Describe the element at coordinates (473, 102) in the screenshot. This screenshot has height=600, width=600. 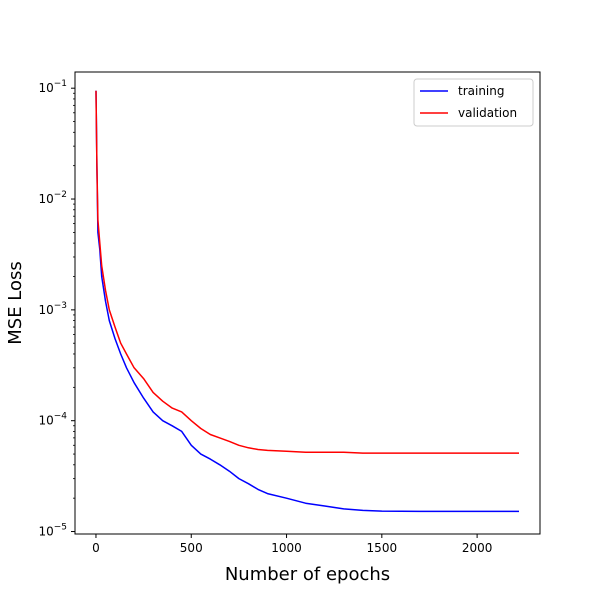
I see `legend: training validation` at that location.